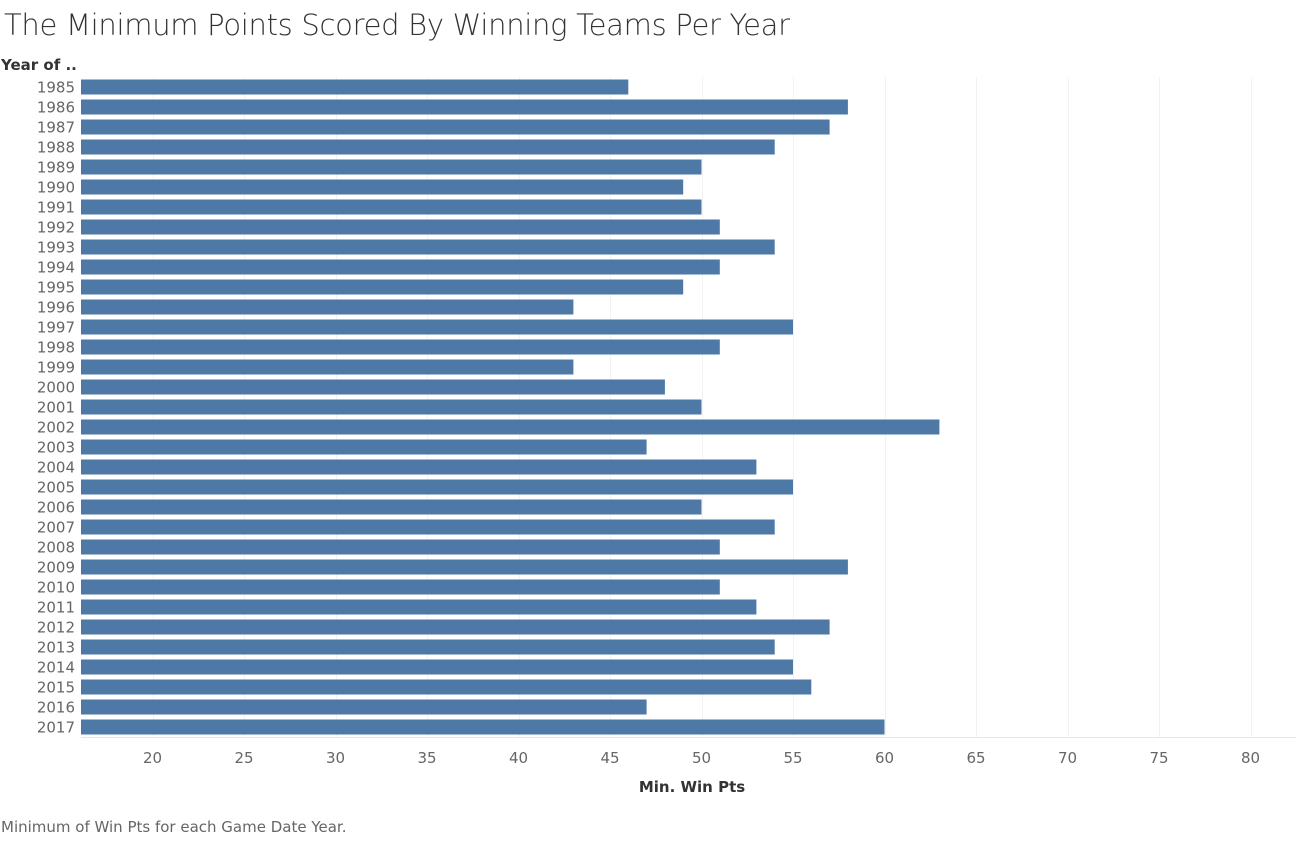  Describe the element at coordinates (56, 288) in the screenshot. I see `year-label: 1995` at that location.